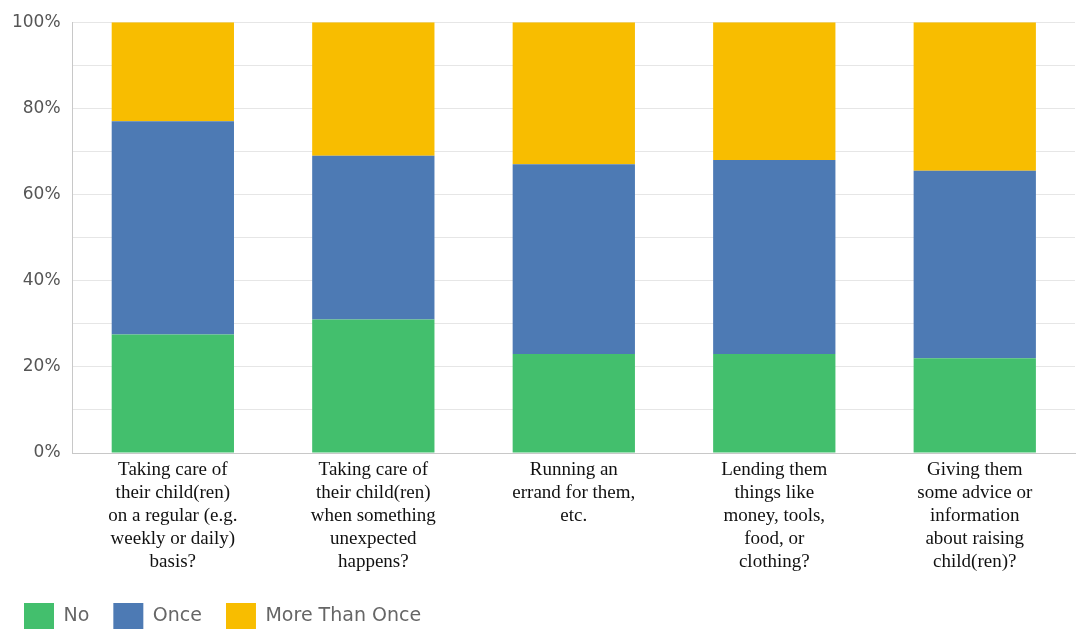 This screenshot has height=639, width=1081. I want to click on legend-label: More Than Once, so click(343, 613).